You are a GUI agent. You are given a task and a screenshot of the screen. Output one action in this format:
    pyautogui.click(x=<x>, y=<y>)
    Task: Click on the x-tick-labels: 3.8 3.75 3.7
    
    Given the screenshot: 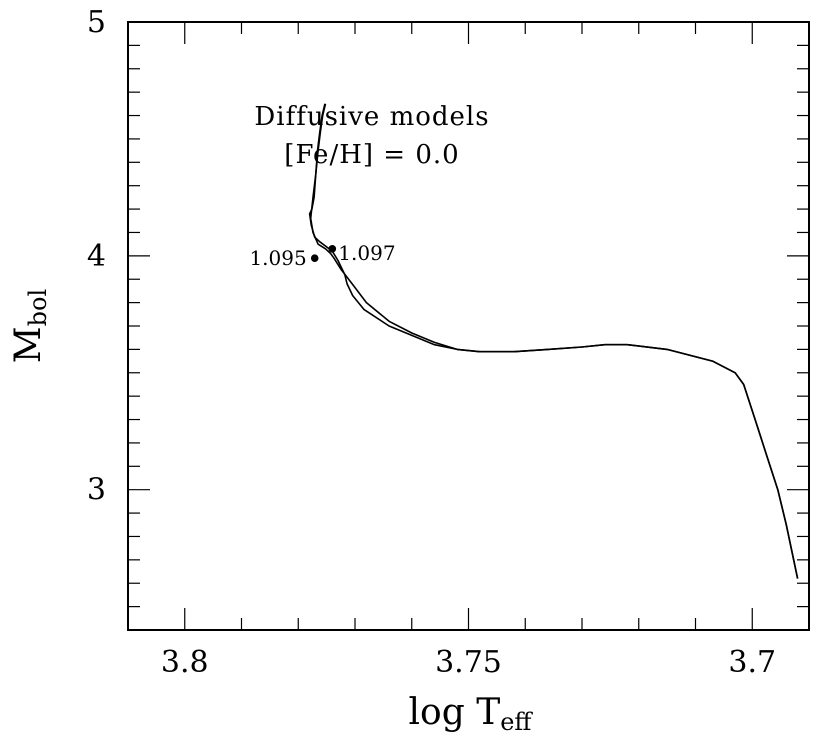 What is the action you would take?
    pyautogui.click(x=468, y=662)
    